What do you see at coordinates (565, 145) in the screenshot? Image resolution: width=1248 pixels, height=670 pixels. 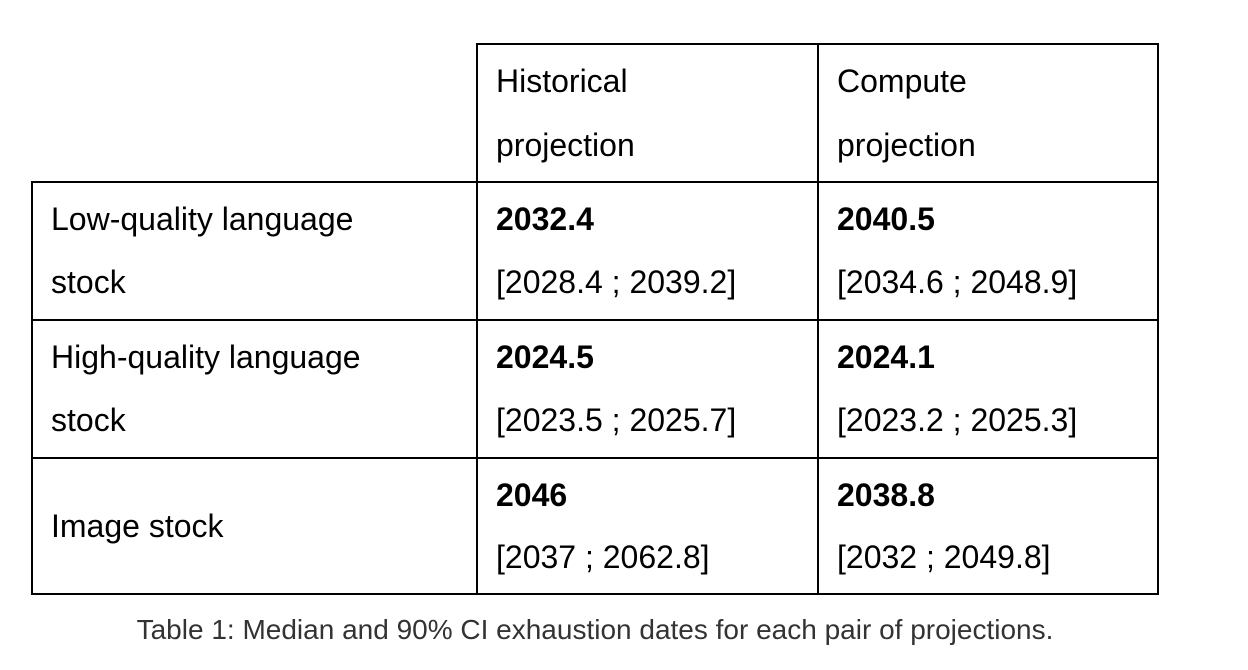 I see `header-historical-line2: projection` at bounding box center [565, 145].